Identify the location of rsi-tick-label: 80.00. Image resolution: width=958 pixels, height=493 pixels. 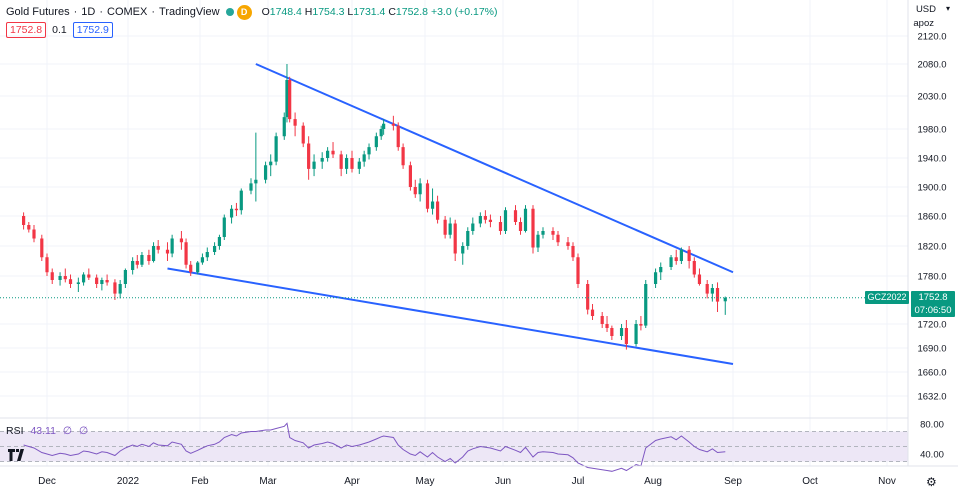
(932, 425).